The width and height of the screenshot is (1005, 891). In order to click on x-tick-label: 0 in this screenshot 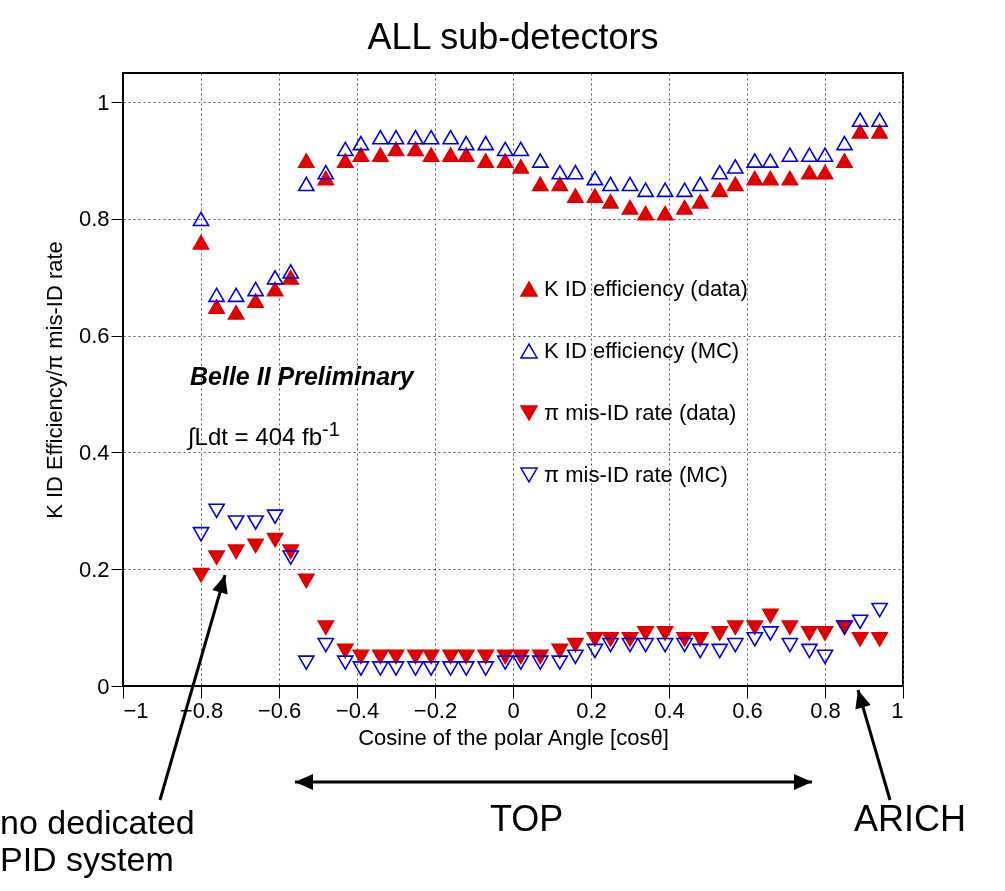, I will do `click(513, 710)`.